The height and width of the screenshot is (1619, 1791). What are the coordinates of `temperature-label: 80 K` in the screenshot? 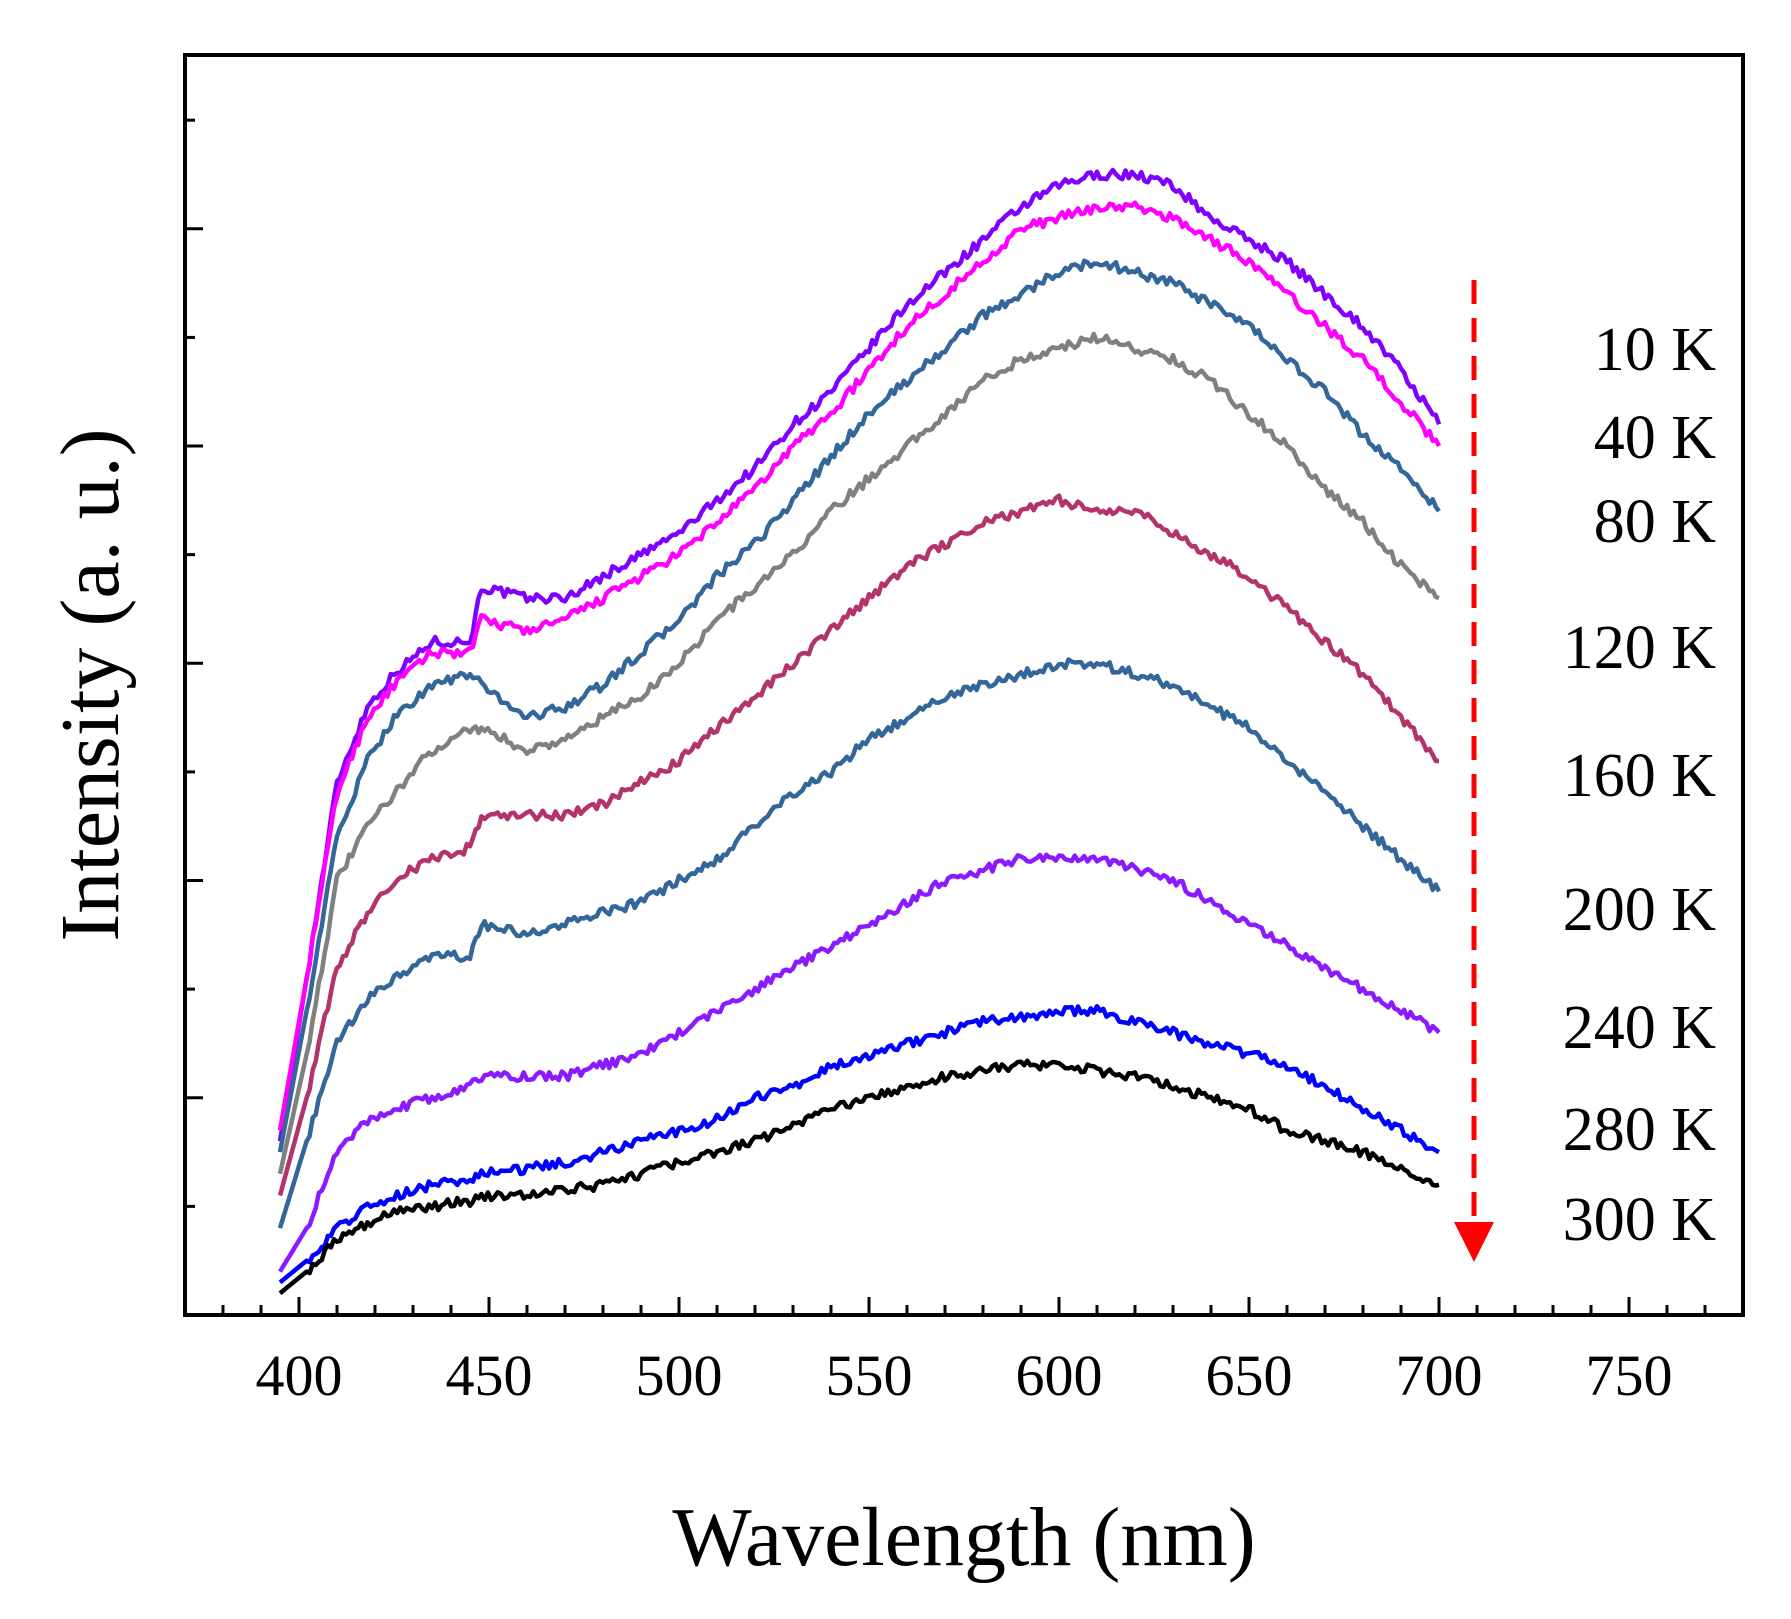 It's located at (1655, 522).